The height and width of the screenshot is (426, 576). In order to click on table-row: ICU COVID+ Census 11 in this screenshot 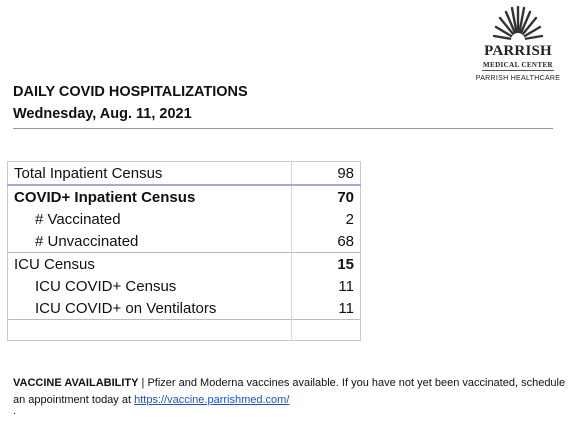, I will do `click(184, 286)`.